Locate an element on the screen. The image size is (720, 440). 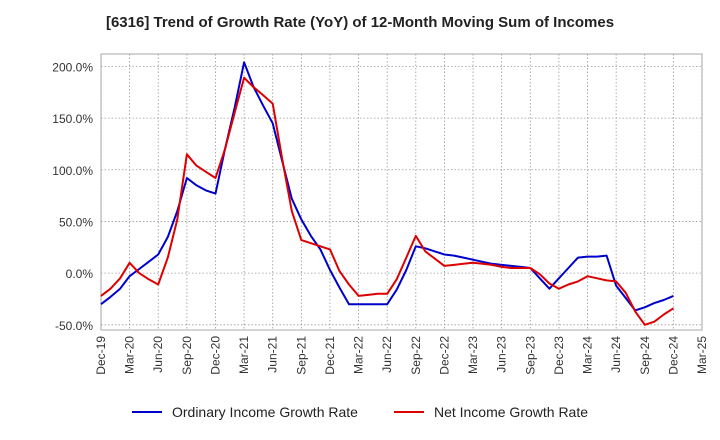
y-tick-label: 100.0% is located at coordinates (72, 171).